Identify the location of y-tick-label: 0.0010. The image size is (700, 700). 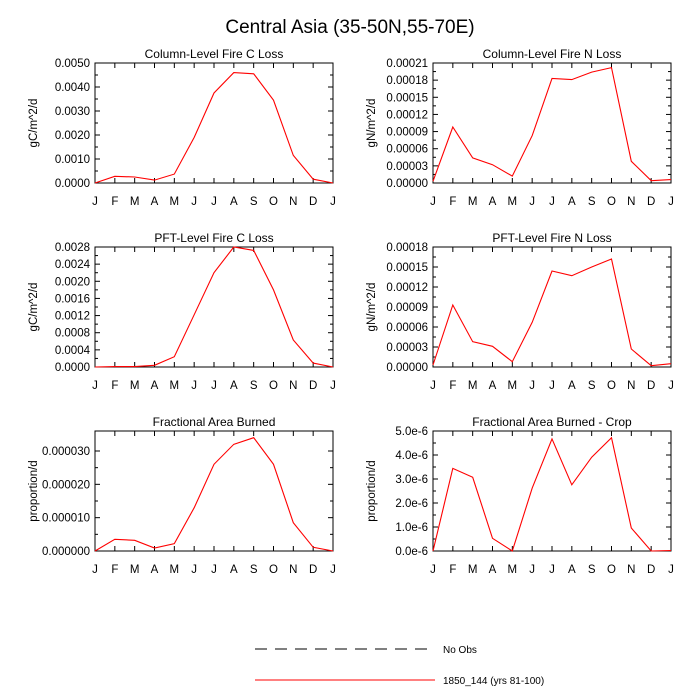
(72, 160).